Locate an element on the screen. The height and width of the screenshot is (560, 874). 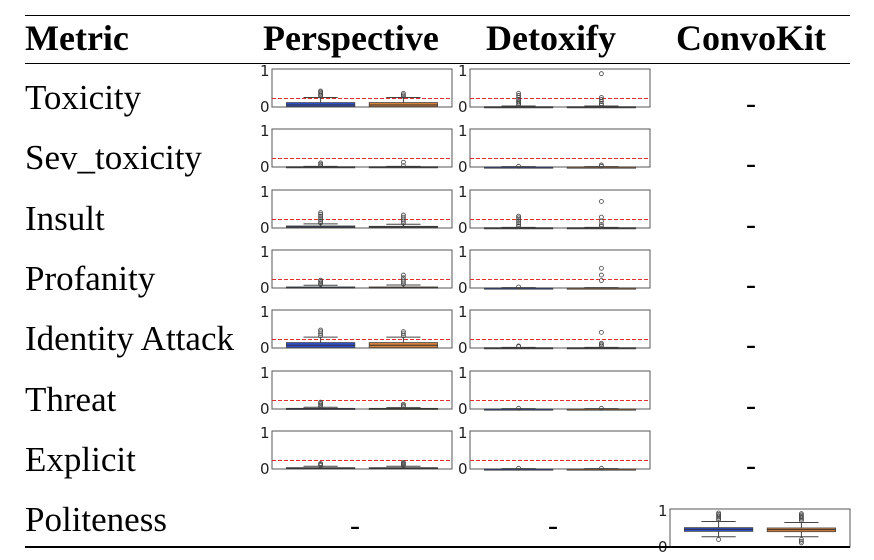
header-rule is located at coordinates (437, 63).